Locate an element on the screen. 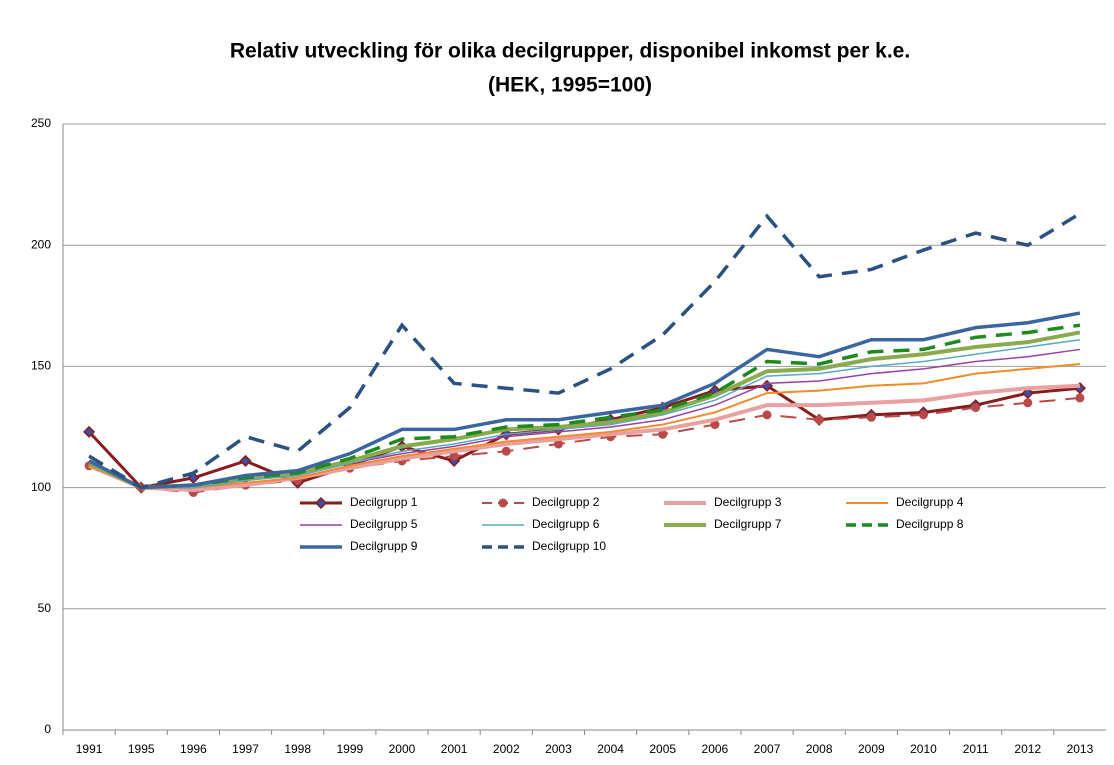 The height and width of the screenshot is (765, 1114). x-tick-label: 1996 is located at coordinates (193, 749).